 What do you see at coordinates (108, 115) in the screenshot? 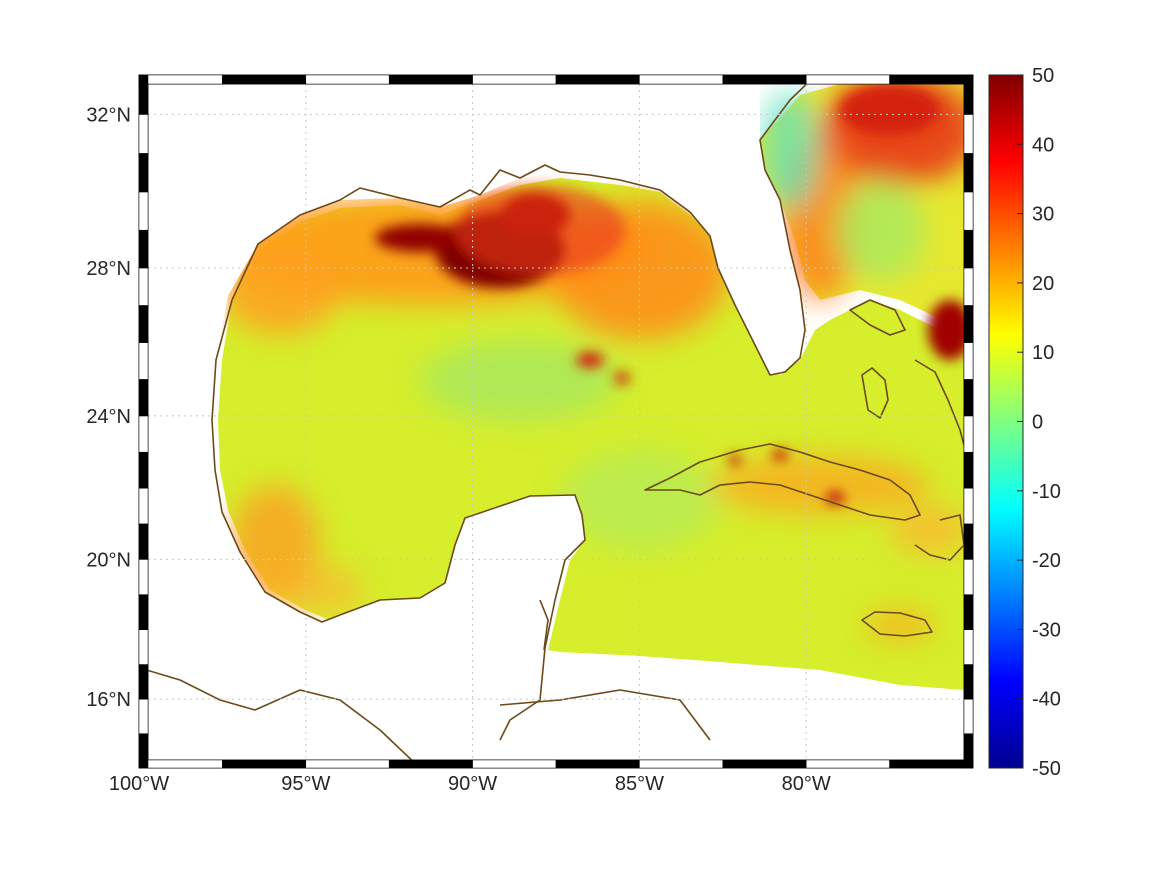
I see `lat-tick-label-4: 32°N` at bounding box center [108, 115].